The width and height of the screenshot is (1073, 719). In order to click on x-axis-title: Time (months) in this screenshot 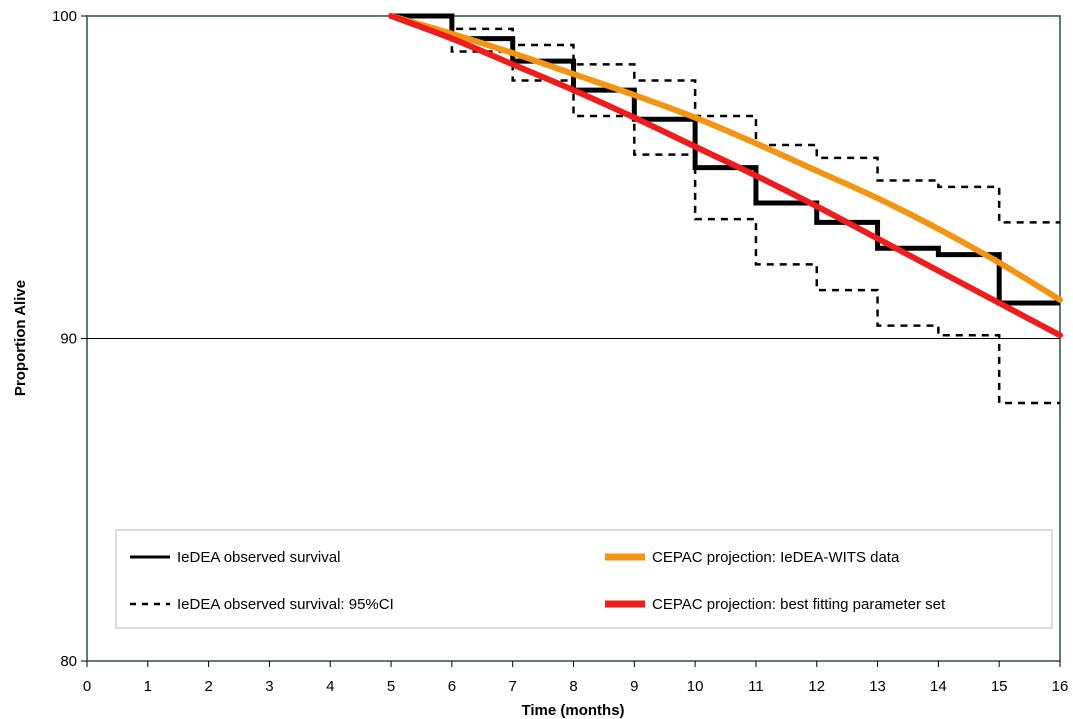, I will do `click(572, 710)`.